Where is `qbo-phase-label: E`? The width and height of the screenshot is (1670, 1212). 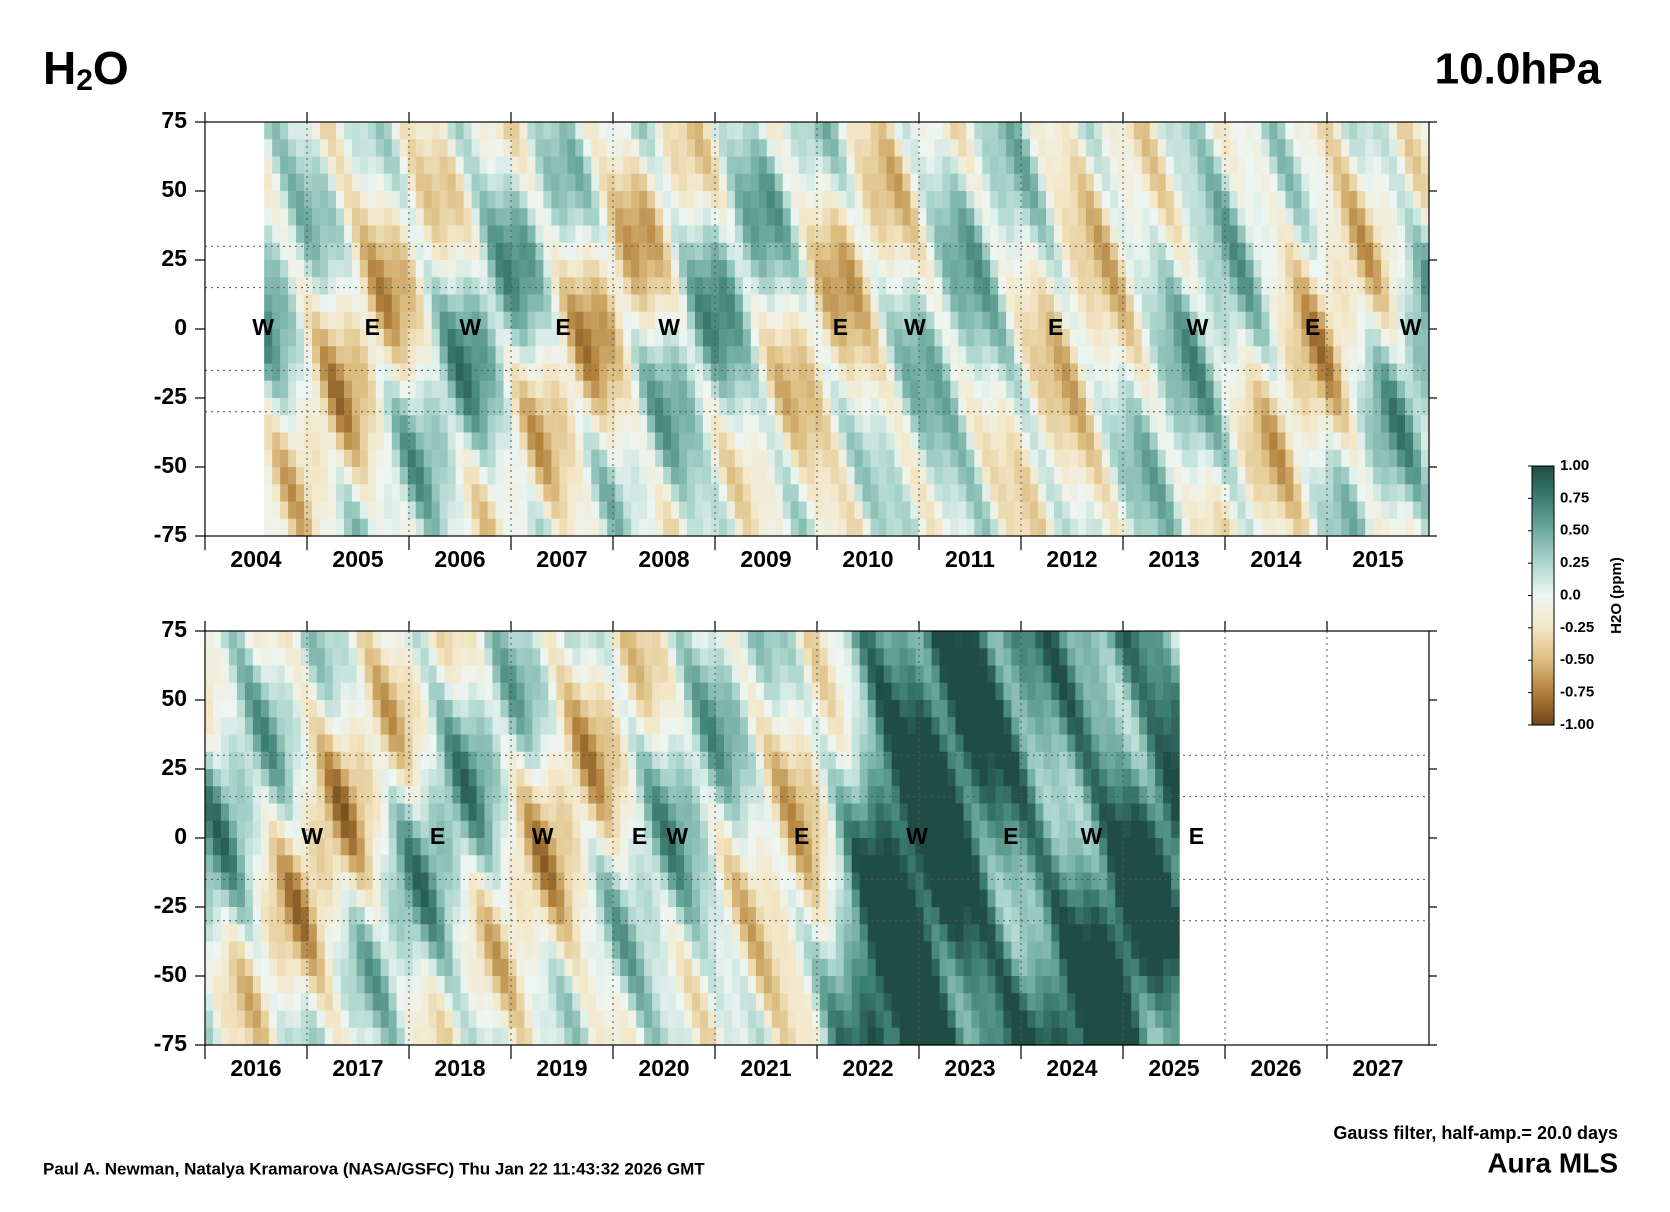
qbo-phase-label: E is located at coordinates (1055, 327).